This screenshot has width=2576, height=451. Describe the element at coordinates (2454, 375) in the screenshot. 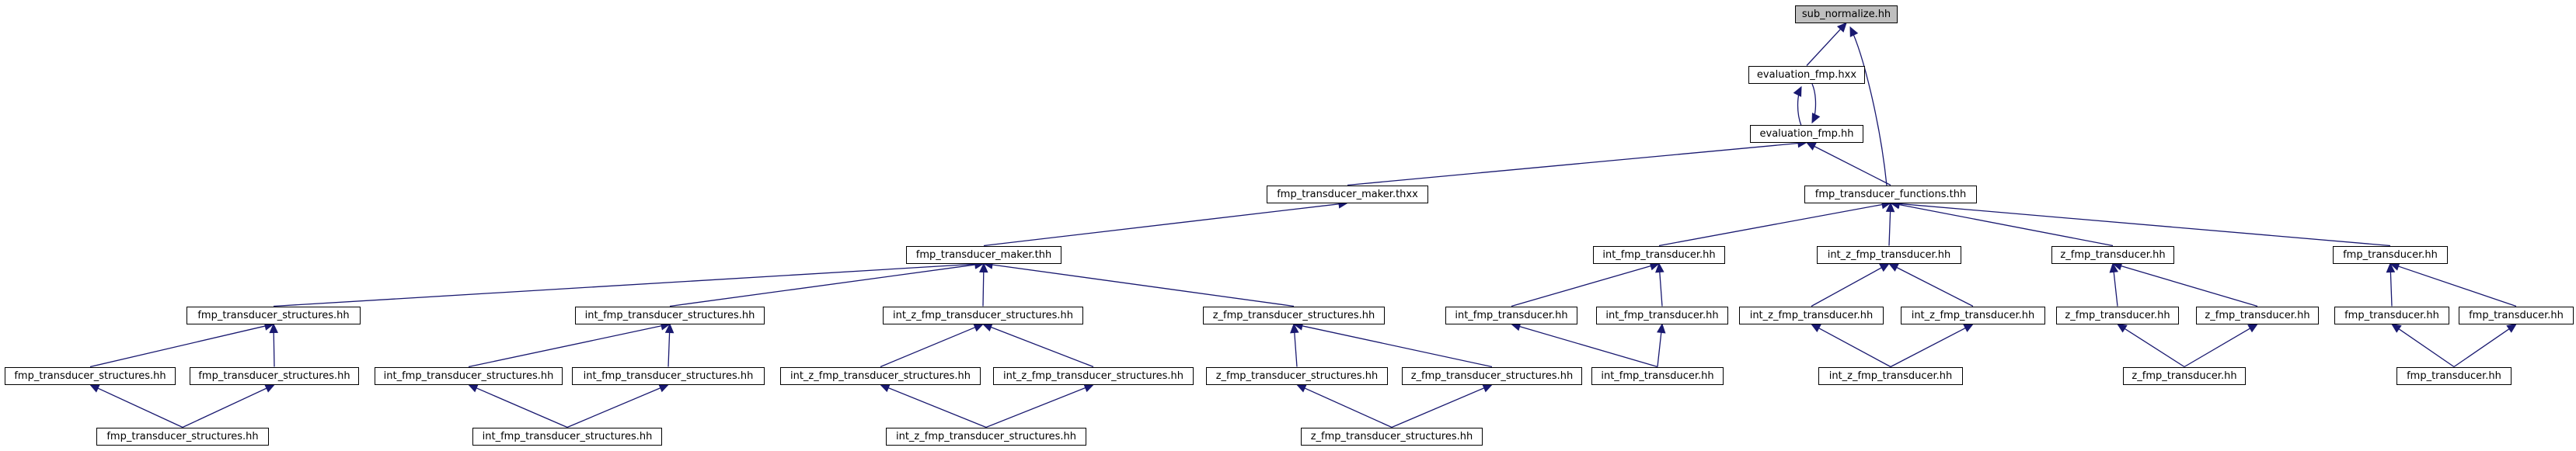

I see `graph-node-fmp-transducer-hh-4: fmp_transducer.hh` at that location.